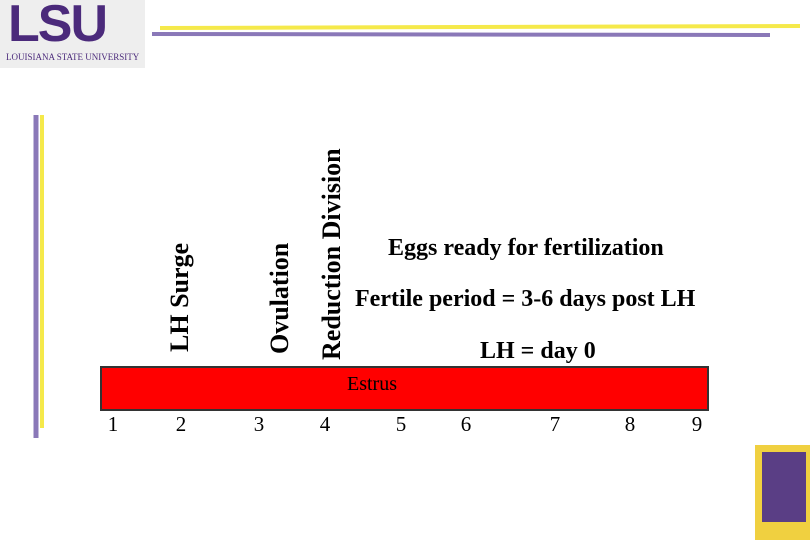  I want to click on university-name: LOUISIANA STATE UNIVERSITY, so click(73, 57).